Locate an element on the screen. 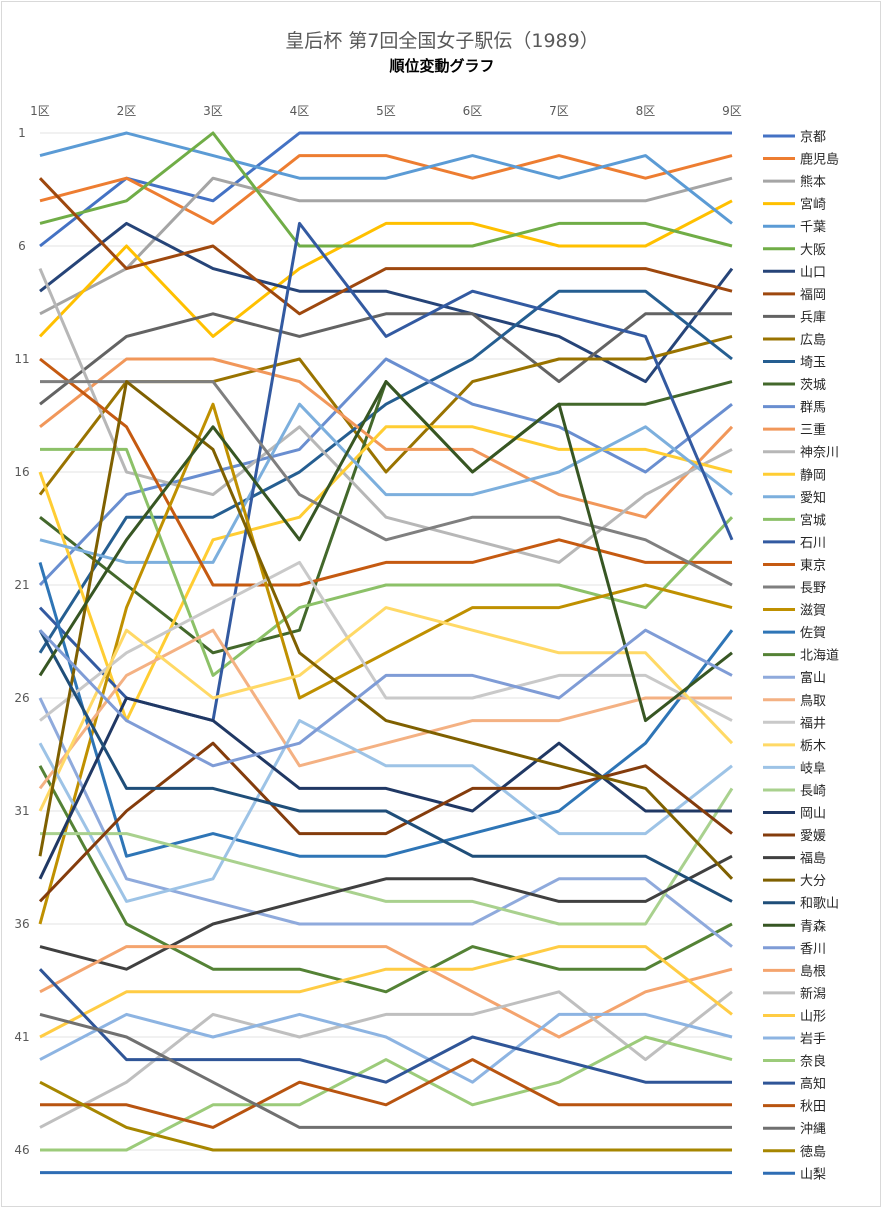 The image size is (884, 1210). legend-label: 和歌山 is located at coordinates (819, 904).